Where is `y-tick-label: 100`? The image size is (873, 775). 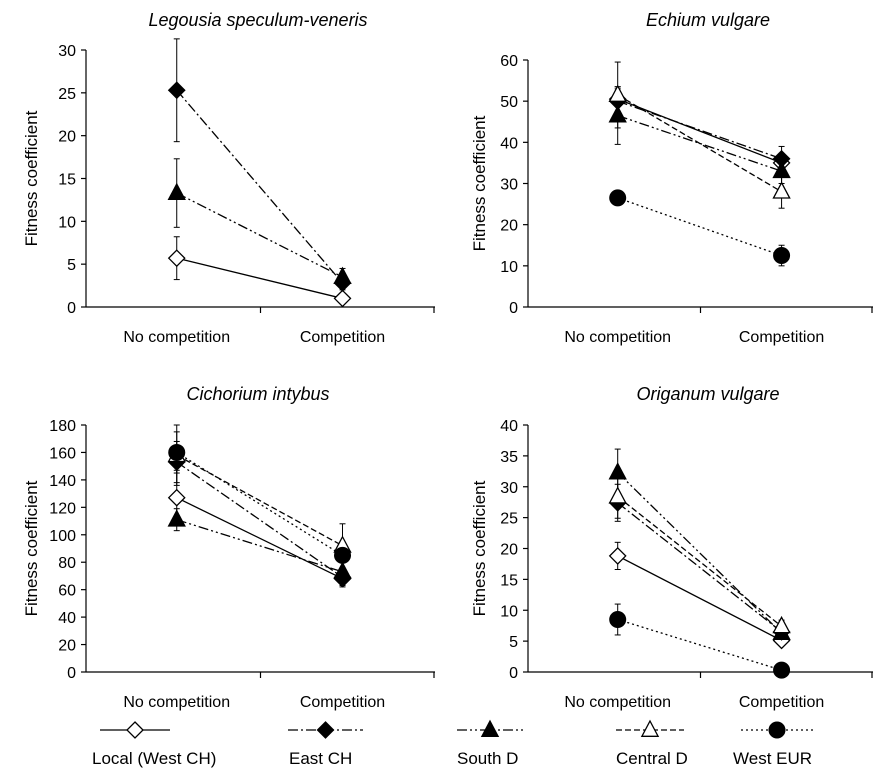
y-tick-label: 100 is located at coordinates (62, 536).